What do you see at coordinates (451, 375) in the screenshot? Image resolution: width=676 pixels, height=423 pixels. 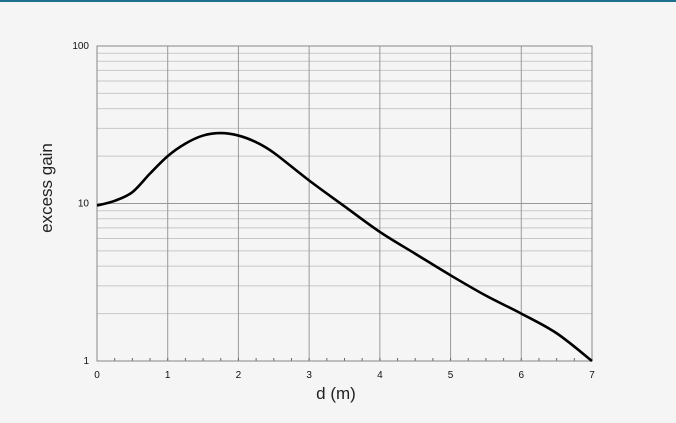 I see `x-tick-label: 5` at bounding box center [451, 375].